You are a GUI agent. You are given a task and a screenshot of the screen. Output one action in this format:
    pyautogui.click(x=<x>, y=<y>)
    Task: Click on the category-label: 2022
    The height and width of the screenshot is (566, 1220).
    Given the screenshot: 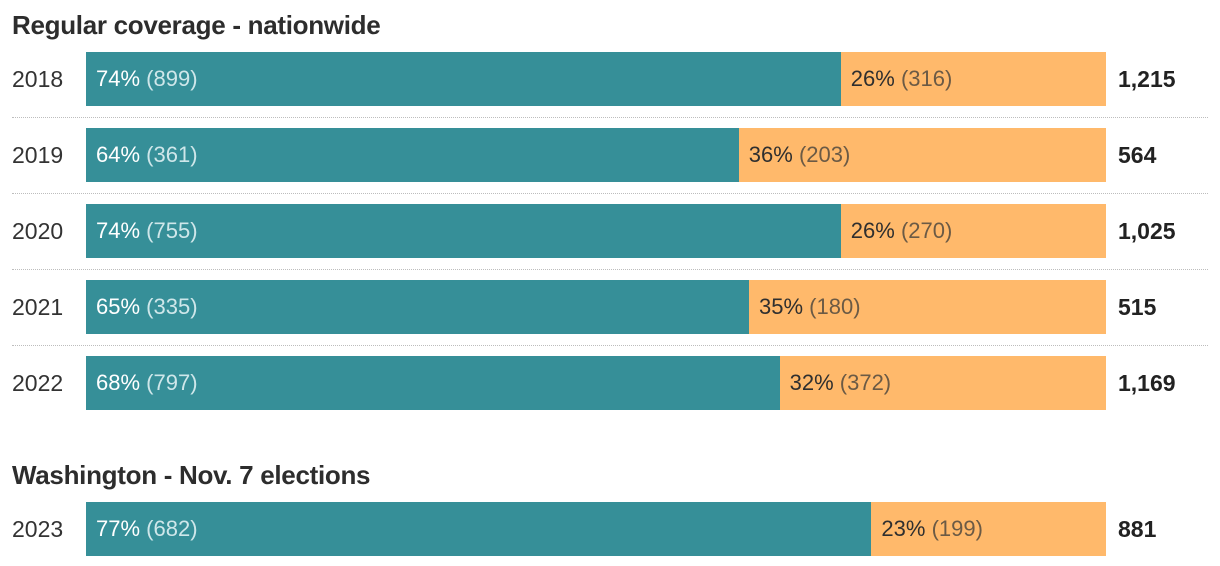 What is the action you would take?
    pyautogui.click(x=38, y=383)
    